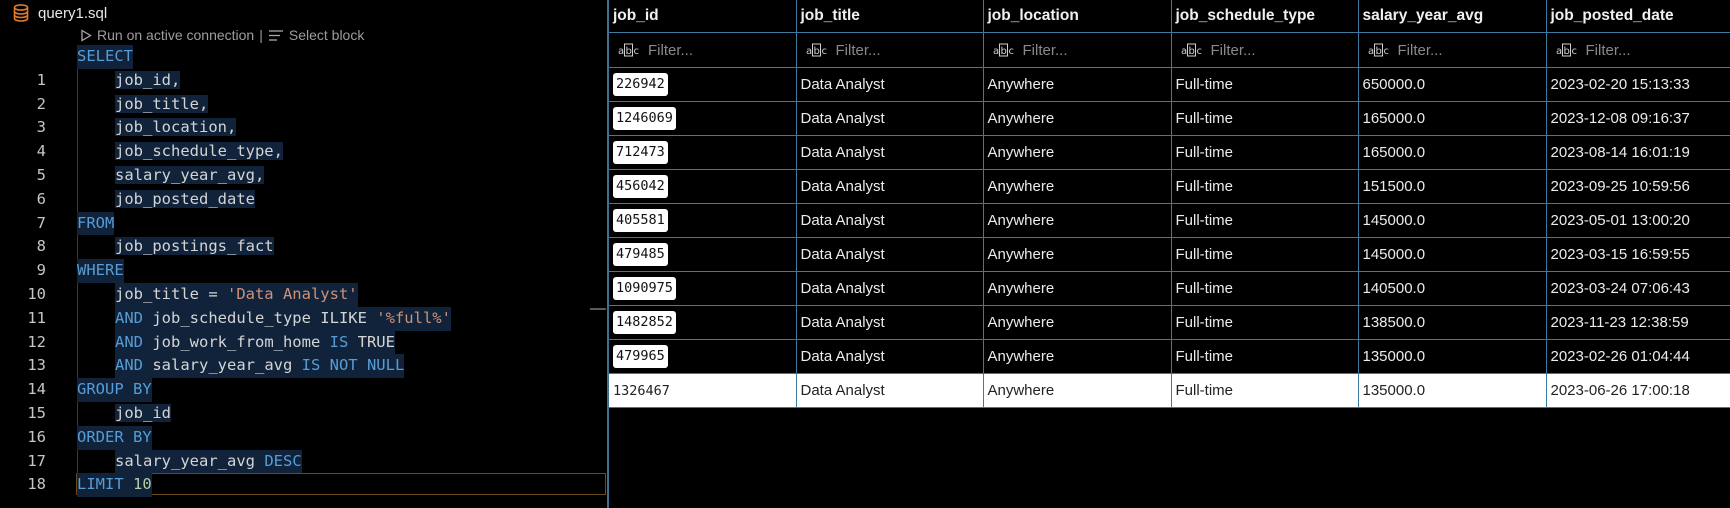  What do you see at coordinates (1638, 186) in the screenshot?
I see `cell-job-posted-date: 2023-09-25 10:59:56` at bounding box center [1638, 186].